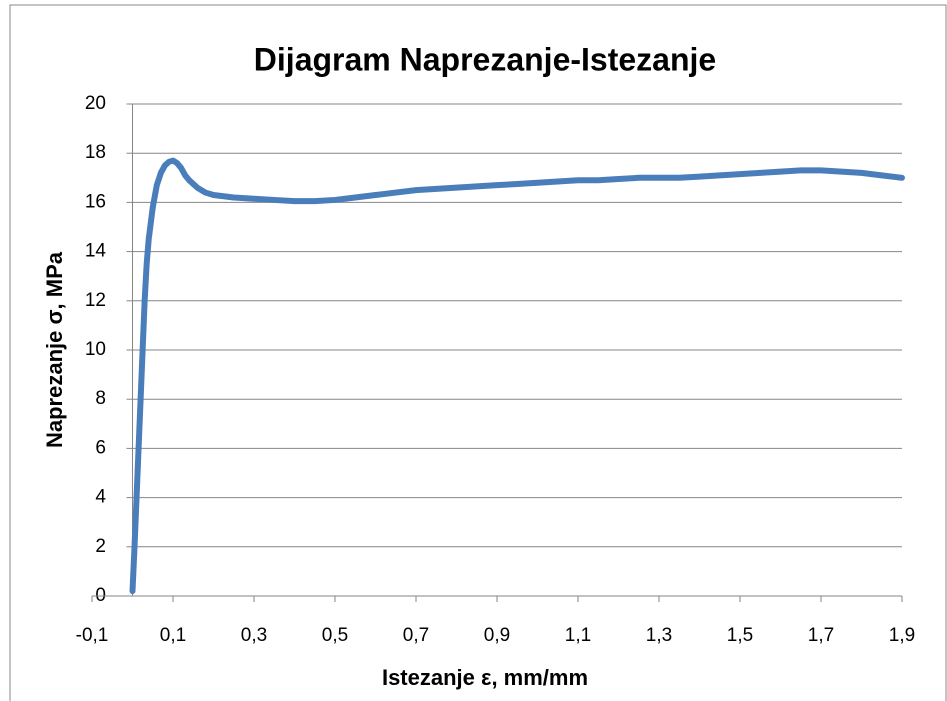 The width and height of the screenshot is (947, 701). I want to click on y-tick-label: 12, so click(95, 300).